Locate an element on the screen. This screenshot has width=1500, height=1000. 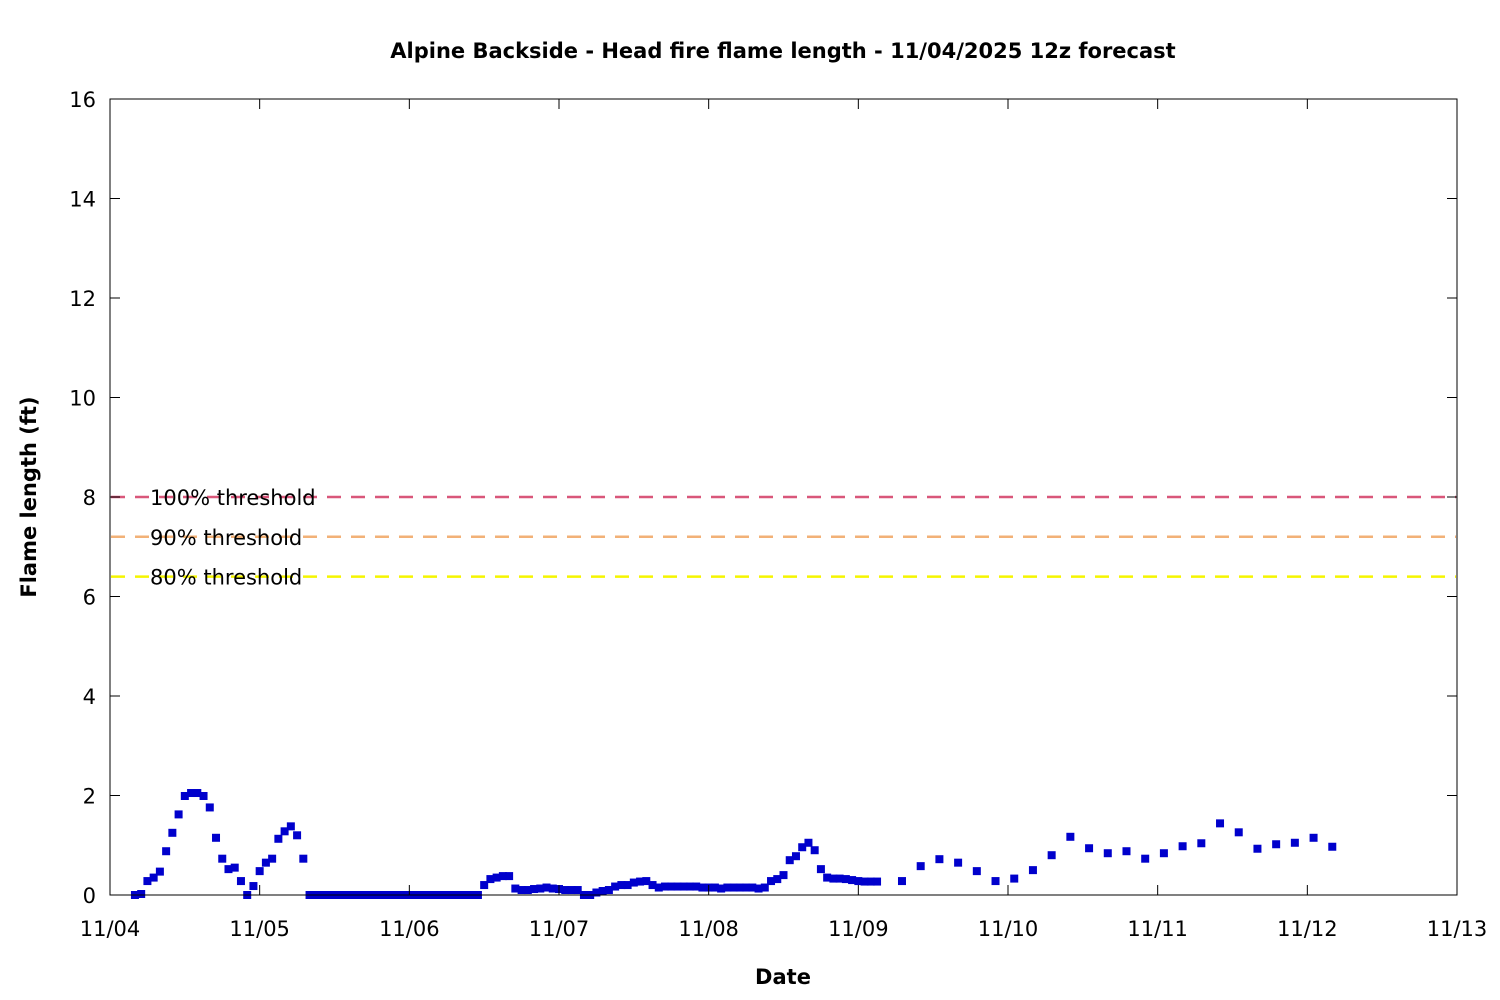
y-tick-label: 14 is located at coordinates (82, 200).